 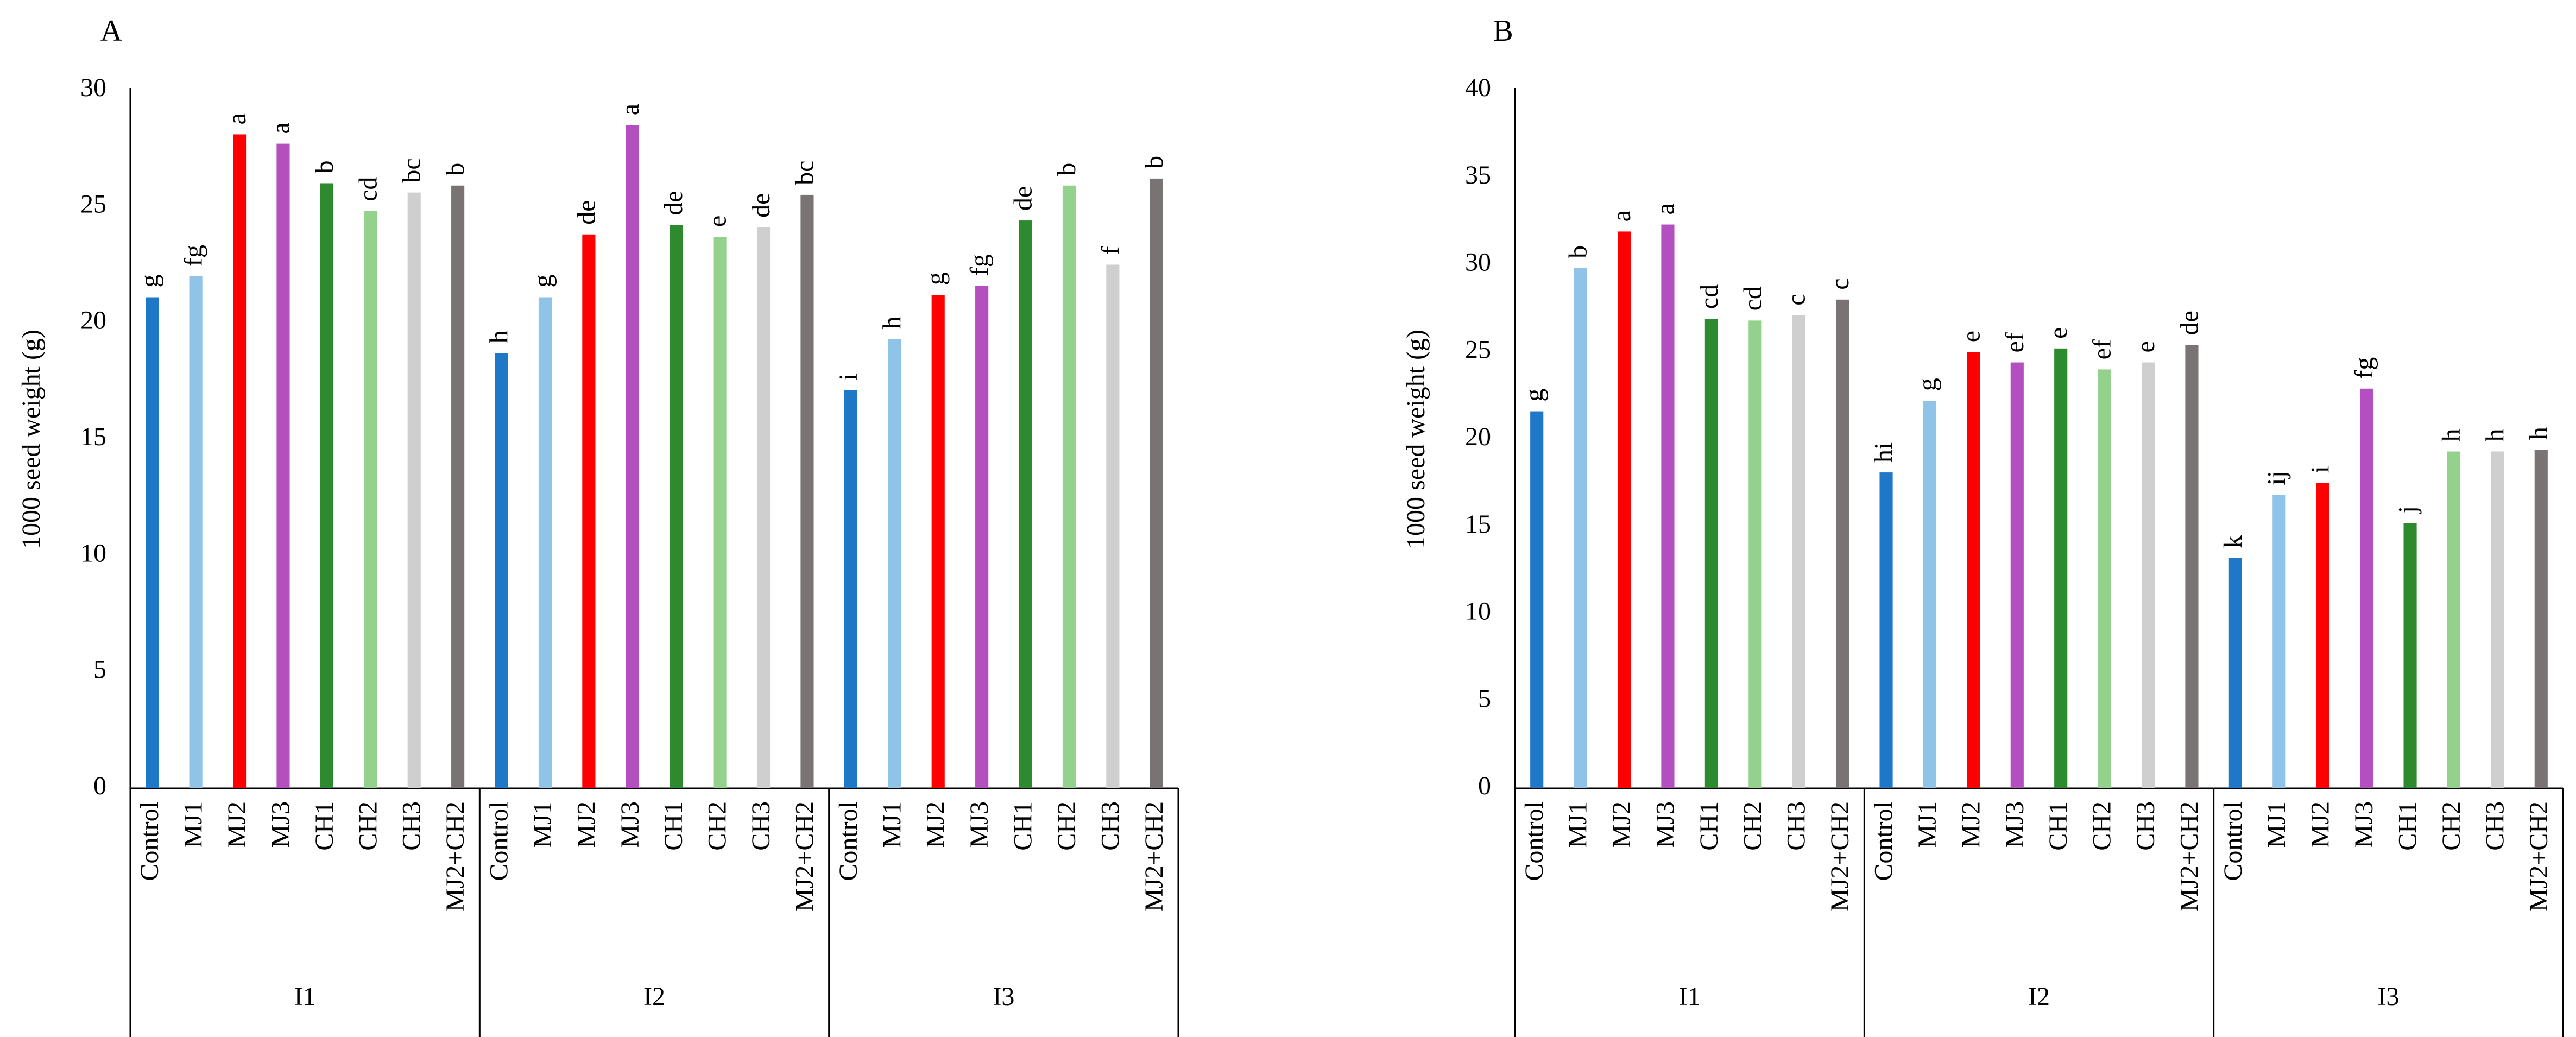 I want to click on significance-letter: k, so click(x=2233, y=541).